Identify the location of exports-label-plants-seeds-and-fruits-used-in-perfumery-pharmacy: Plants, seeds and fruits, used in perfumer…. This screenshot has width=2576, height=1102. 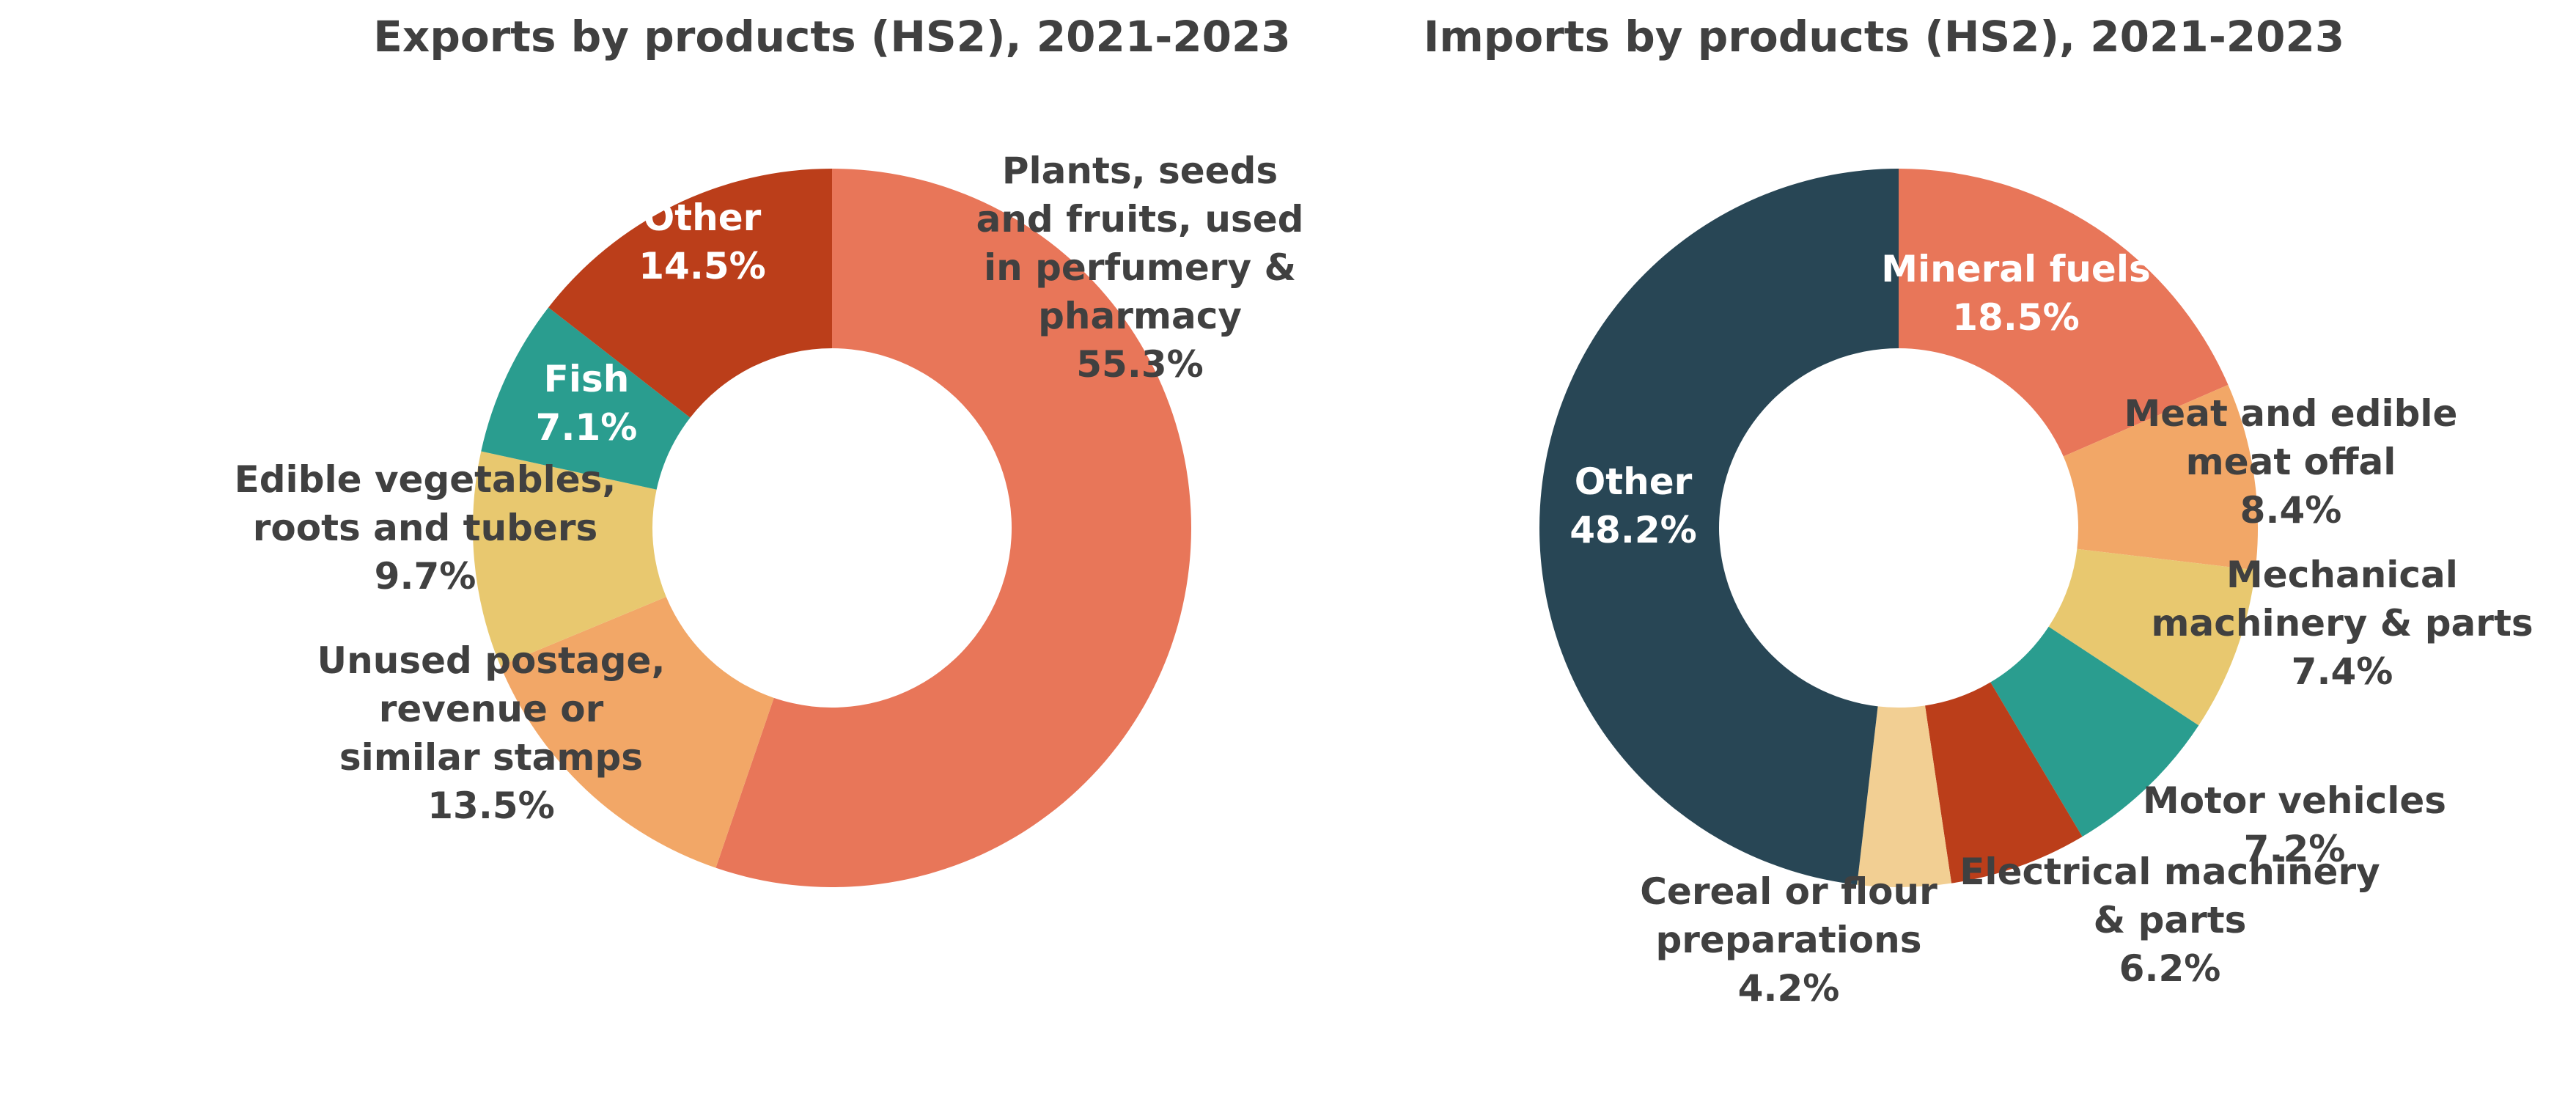
(1140, 268).